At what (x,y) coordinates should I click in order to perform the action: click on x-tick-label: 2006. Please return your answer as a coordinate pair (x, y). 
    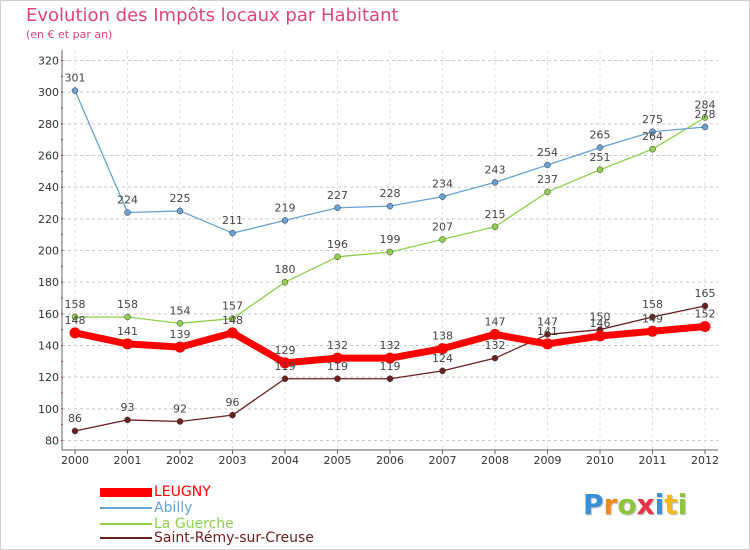
    Looking at the image, I should click on (390, 460).